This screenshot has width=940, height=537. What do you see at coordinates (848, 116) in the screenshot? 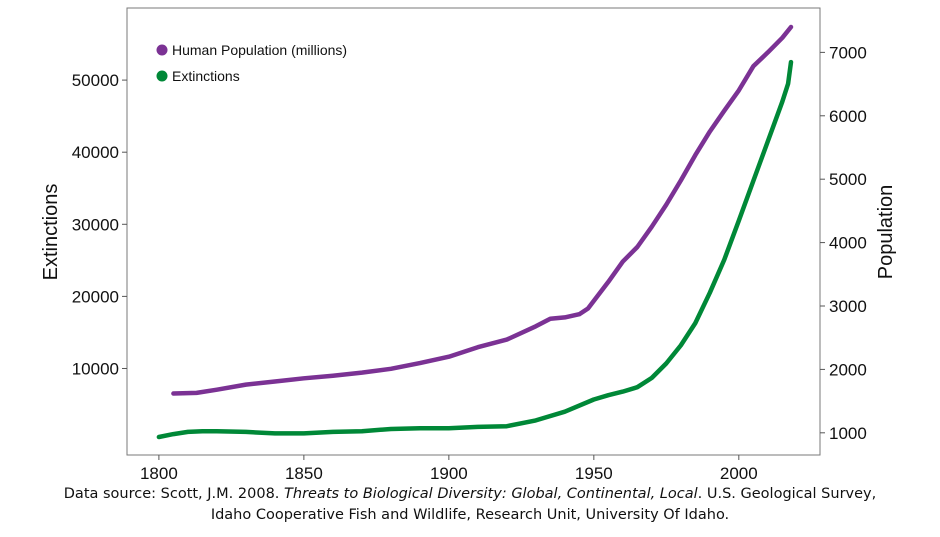
I see `right-y-tick-label: 6000` at bounding box center [848, 116].